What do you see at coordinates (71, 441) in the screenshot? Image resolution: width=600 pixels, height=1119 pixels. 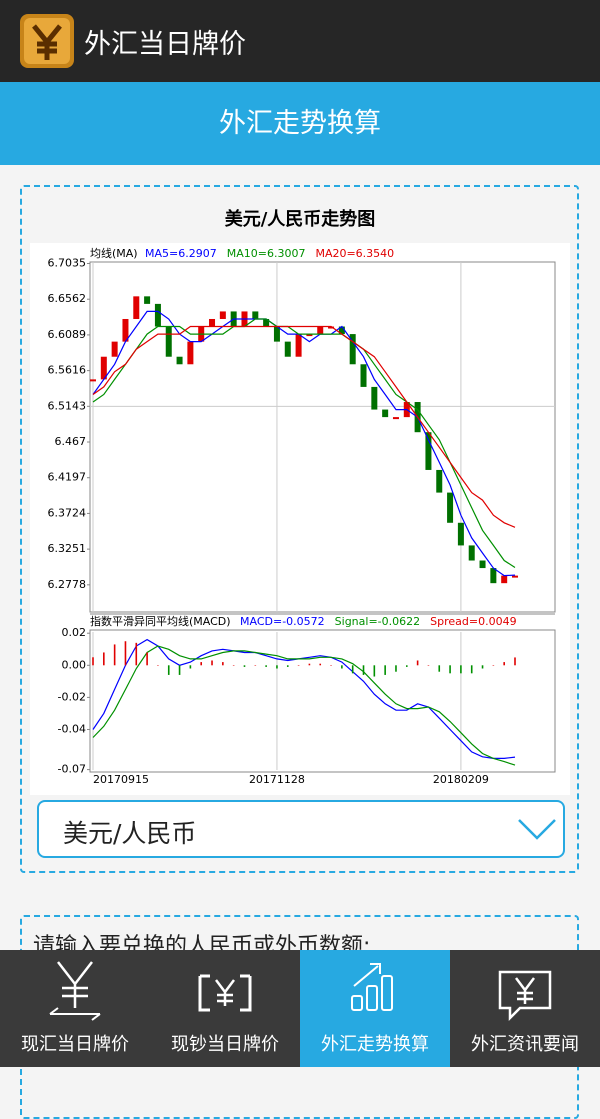 I see `y-tick-label: 6.467` at bounding box center [71, 441].